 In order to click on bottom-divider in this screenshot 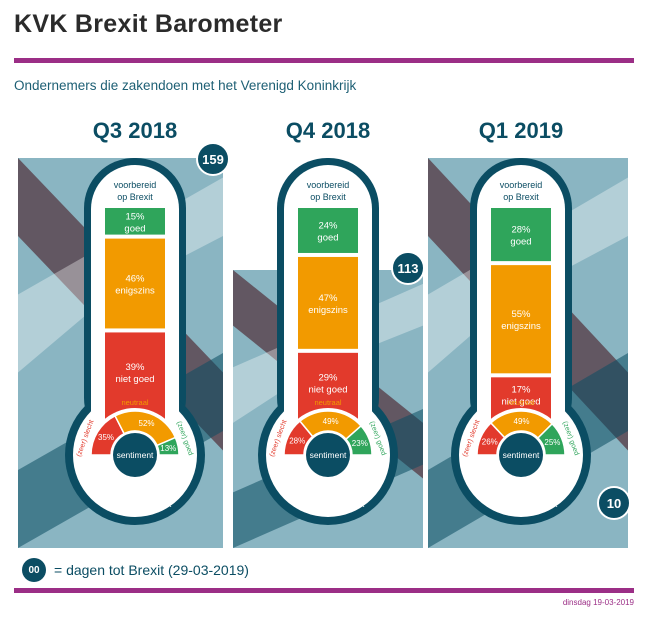, I will do `click(324, 590)`.